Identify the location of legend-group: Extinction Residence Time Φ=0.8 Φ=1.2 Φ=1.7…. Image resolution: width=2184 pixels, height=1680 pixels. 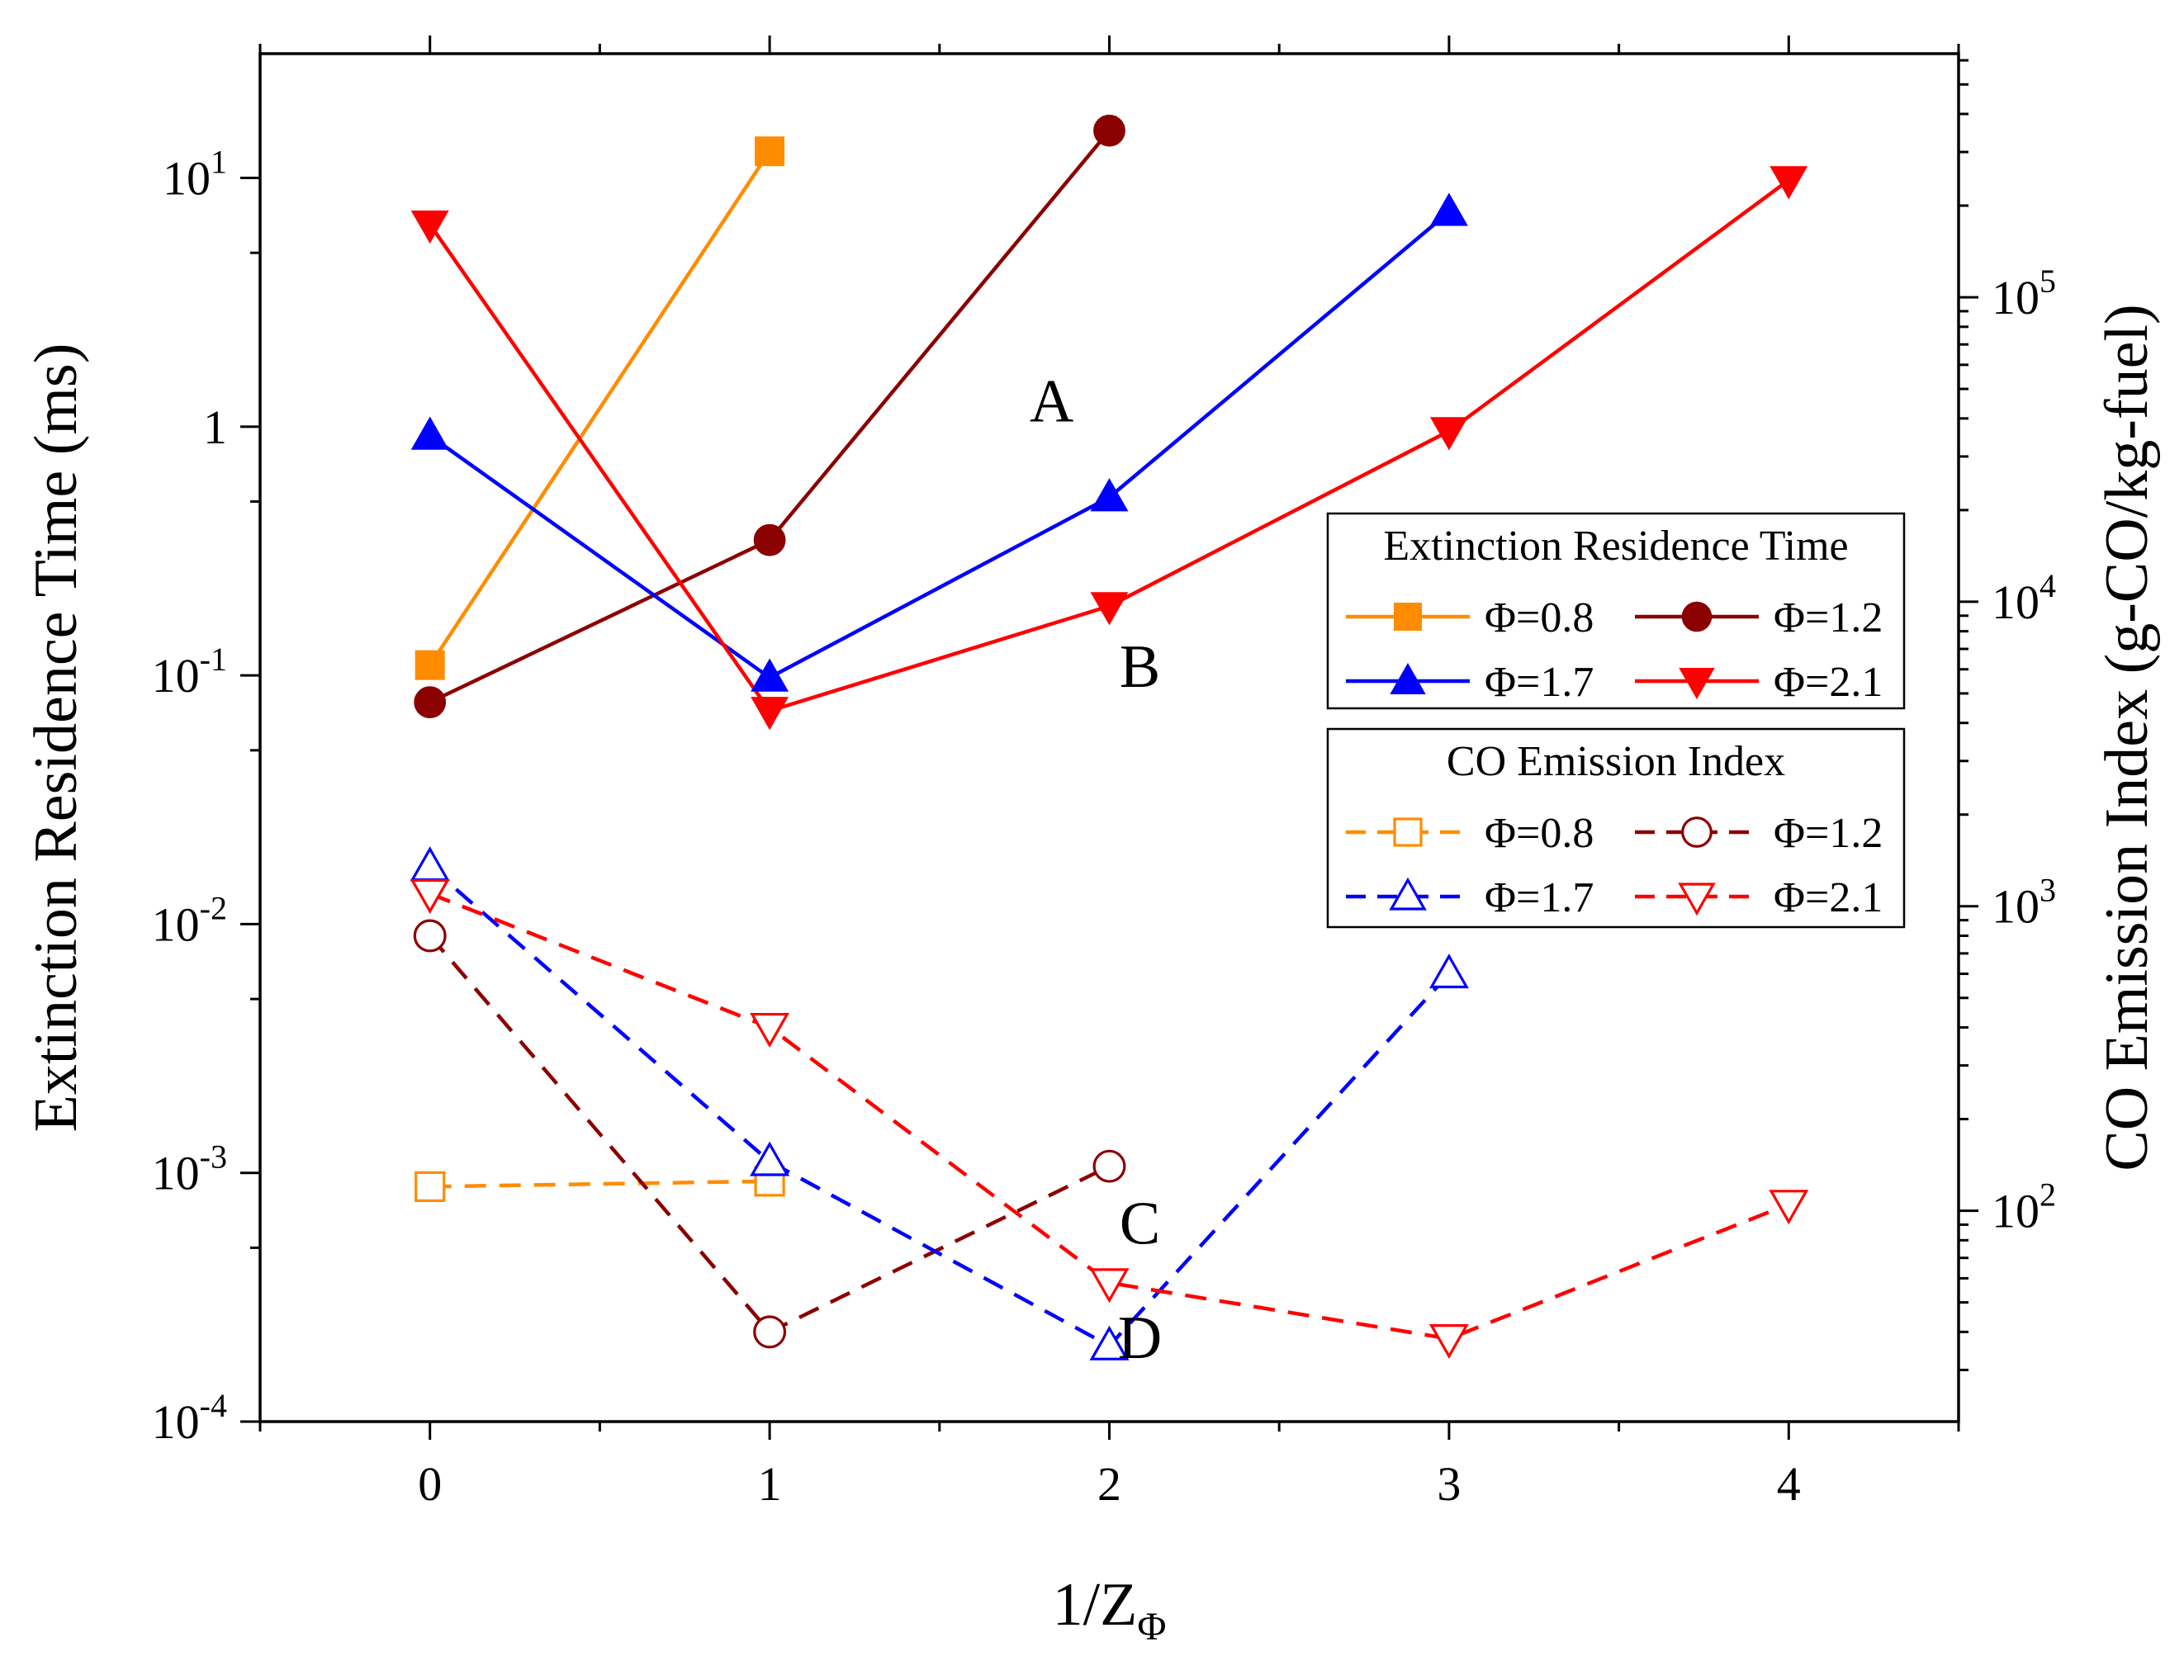
(1616, 720).